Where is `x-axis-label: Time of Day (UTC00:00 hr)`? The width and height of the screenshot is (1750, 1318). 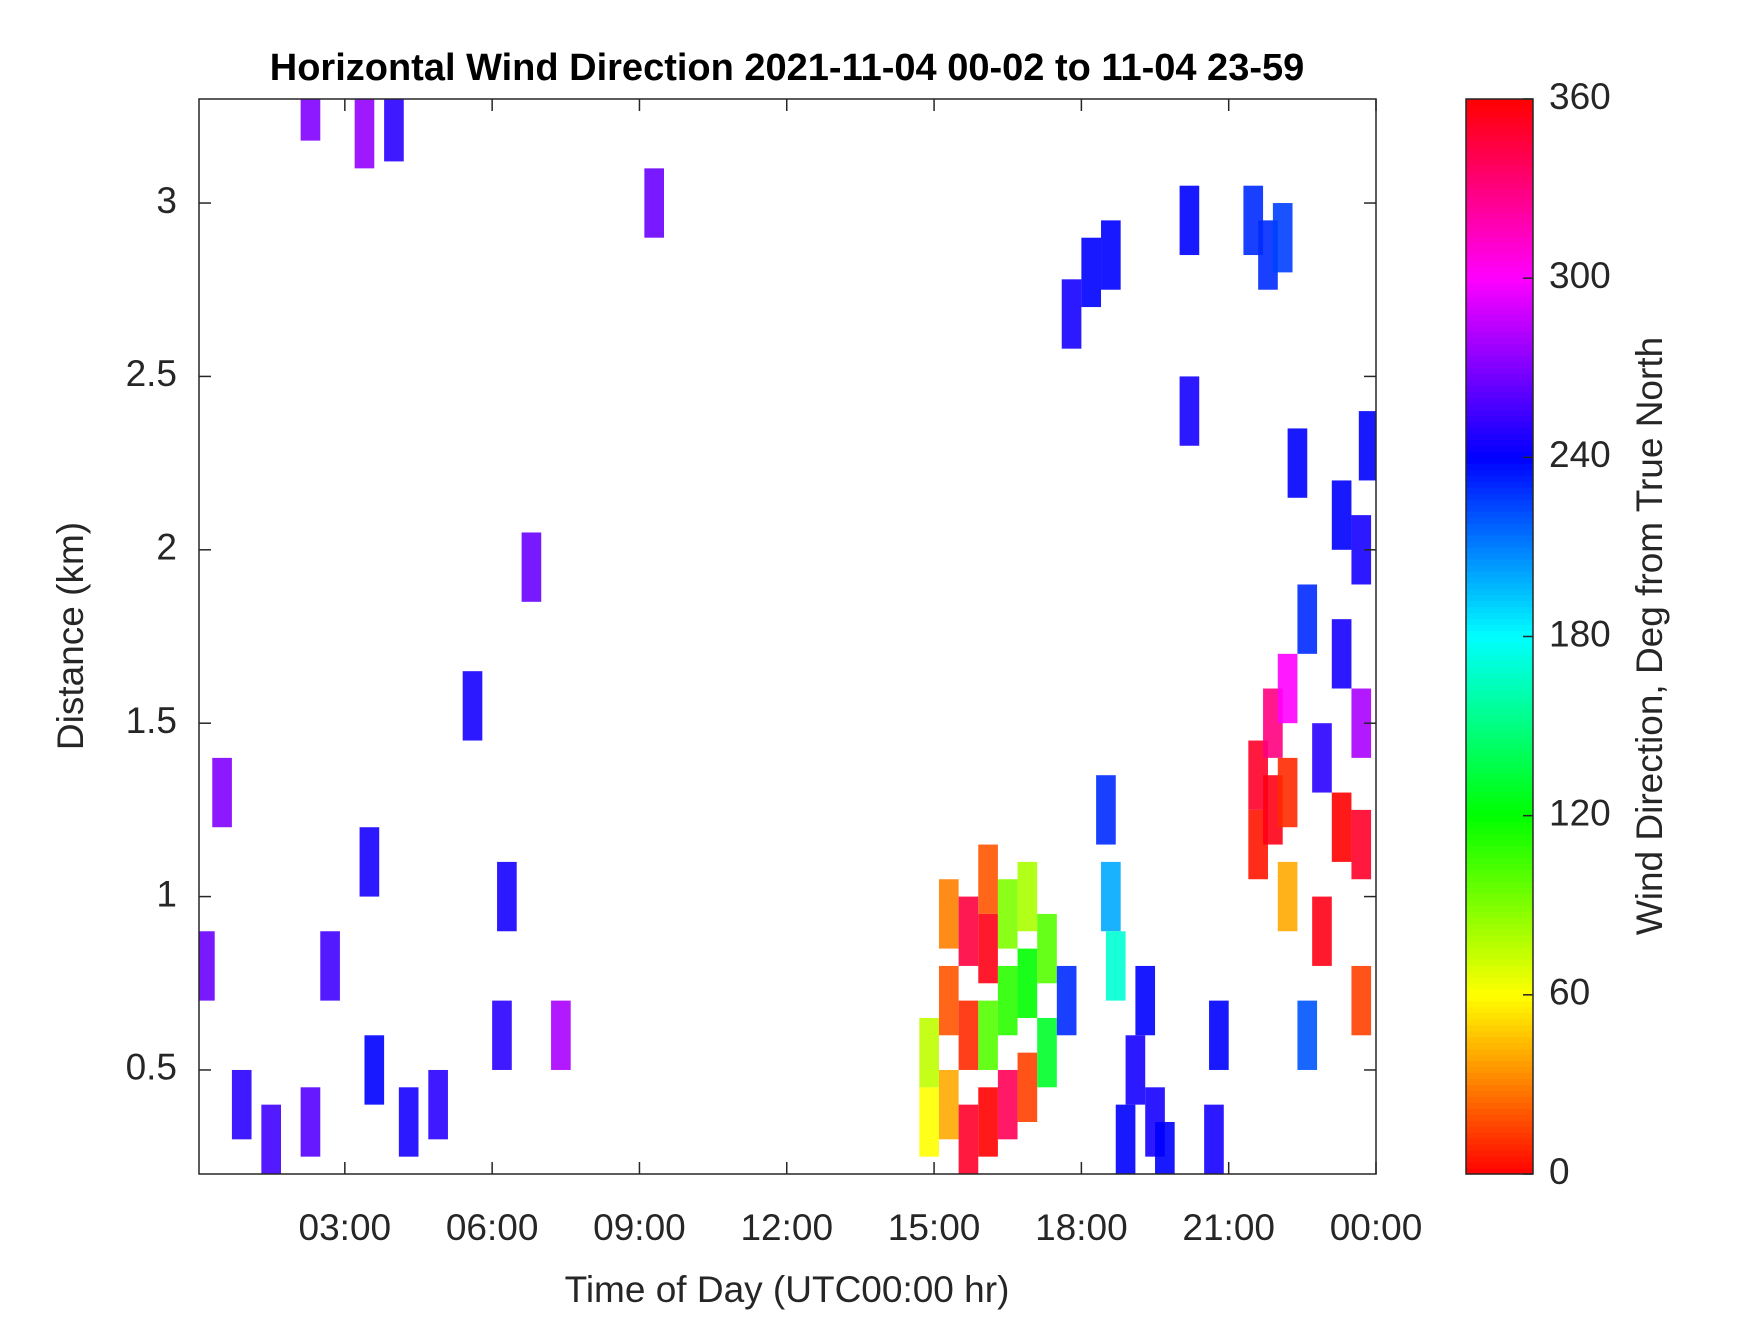
x-axis-label: Time of Day (UTC00:00 hr) is located at coordinates (787, 1289).